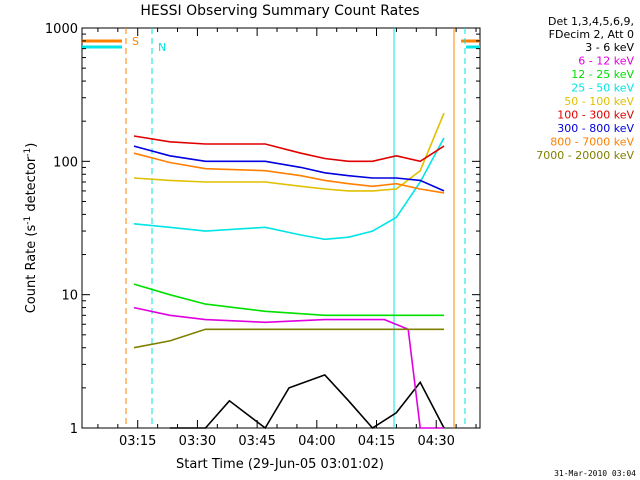 The image size is (640, 480). What do you see at coordinates (606, 61) in the screenshot?
I see `legend-entry: 6 - 12 keV` at bounding box center [606, 61].